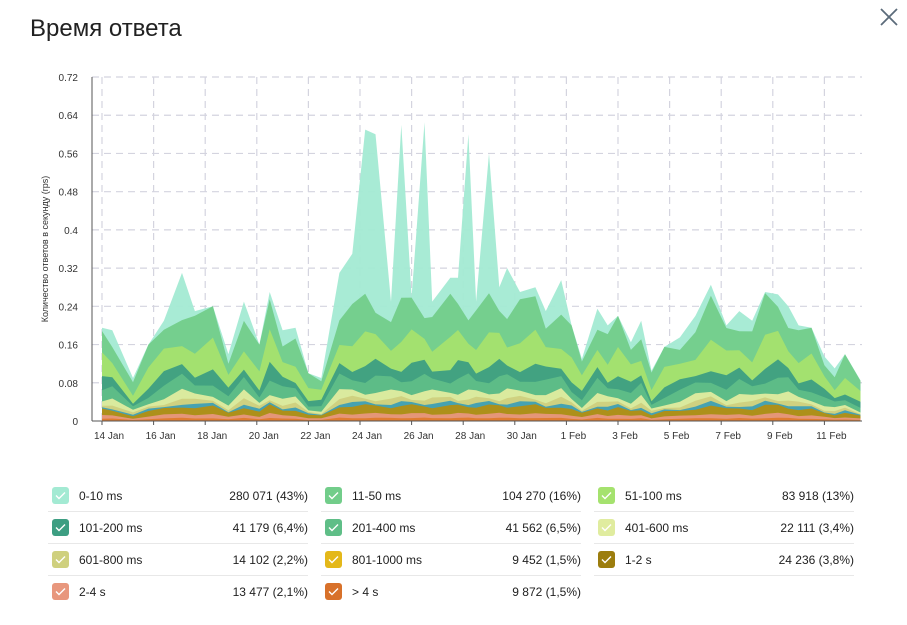 The width and height of the screenshot is (907, 625). I want to click on legend-label: 51-100 ms, so click(653, 495).